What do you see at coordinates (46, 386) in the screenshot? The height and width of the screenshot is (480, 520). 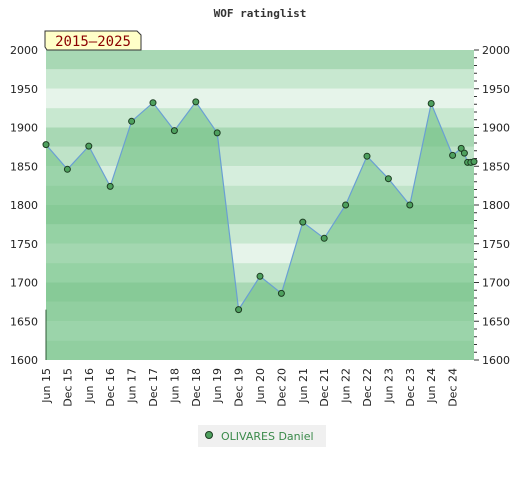 I see `x-tick-label: Jun 15` at bounding box center [46, 386].